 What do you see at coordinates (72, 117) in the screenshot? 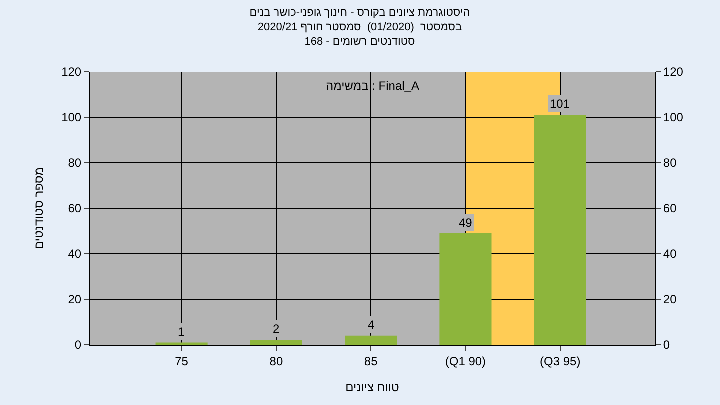
I see `y-tick-label: 100` at bounding box center [72, 117].